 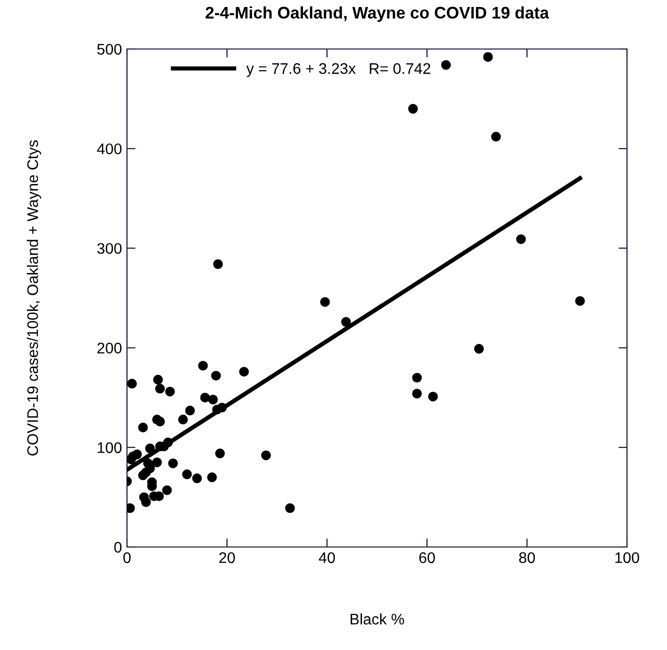 What do you see at coordinates (109, 148) in the screenshot?
I see `y-tick-label: 400` at bounding box center [109, 148].